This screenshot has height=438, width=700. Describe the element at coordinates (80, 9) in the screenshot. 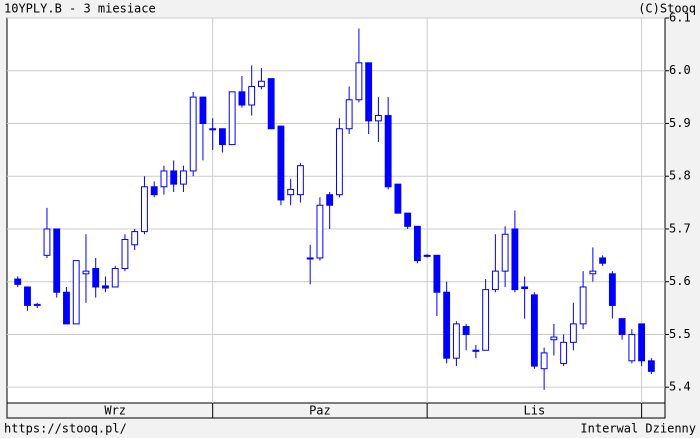

I see `chart-title: 10YPLY.B - 3 miesiace` at that location.